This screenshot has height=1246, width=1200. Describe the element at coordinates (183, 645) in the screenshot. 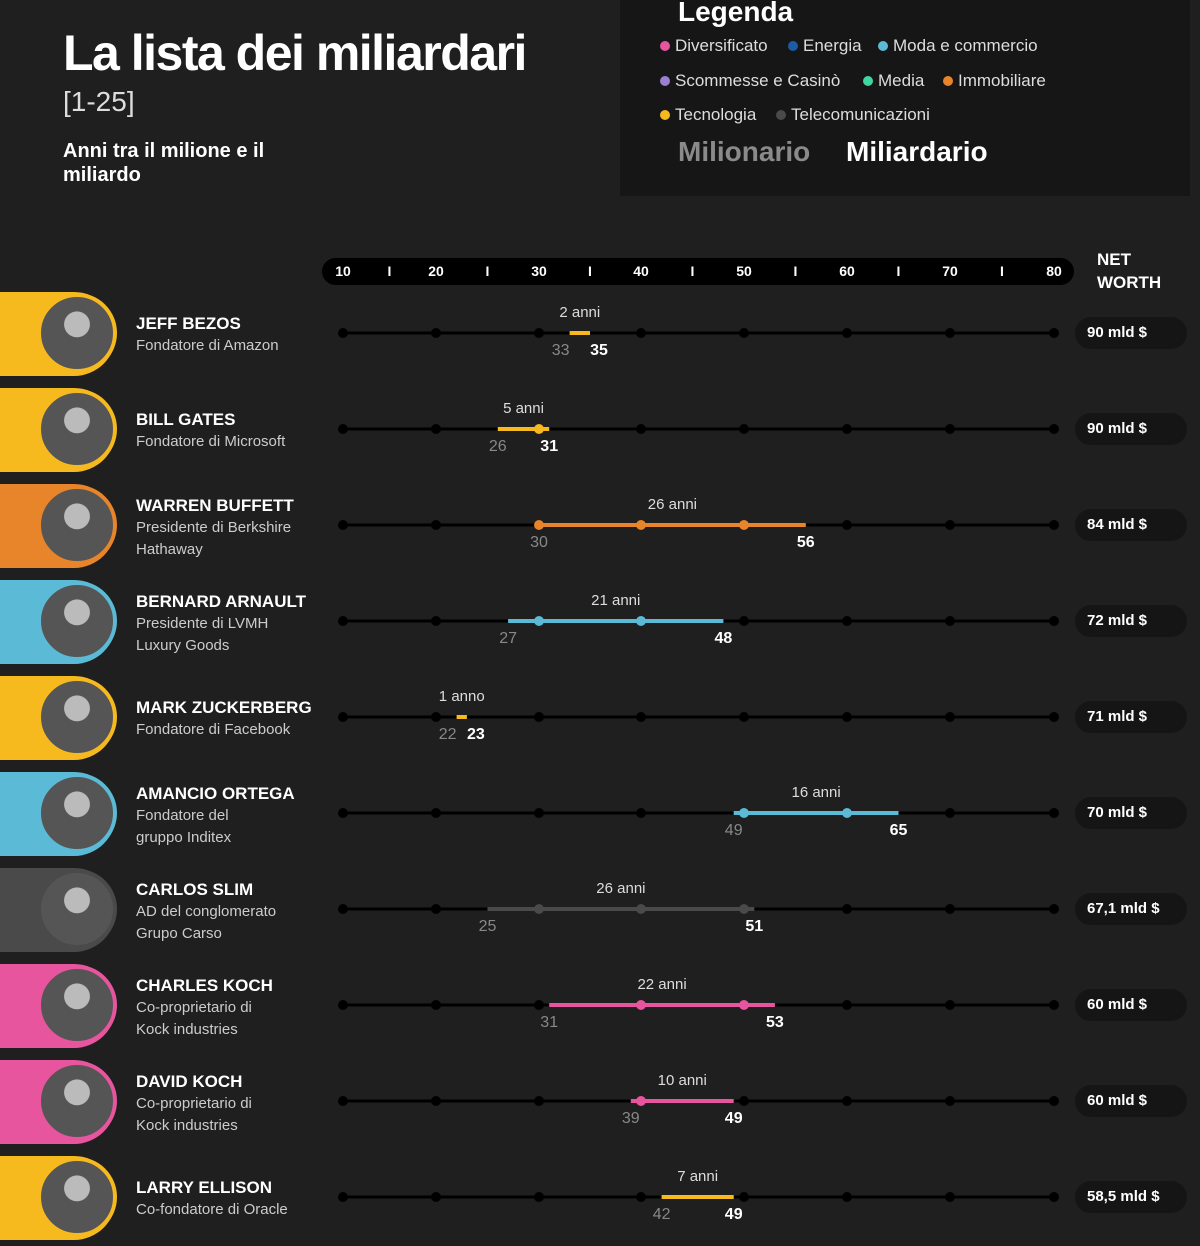

I see `person-role: Luxury Goods` at that location.